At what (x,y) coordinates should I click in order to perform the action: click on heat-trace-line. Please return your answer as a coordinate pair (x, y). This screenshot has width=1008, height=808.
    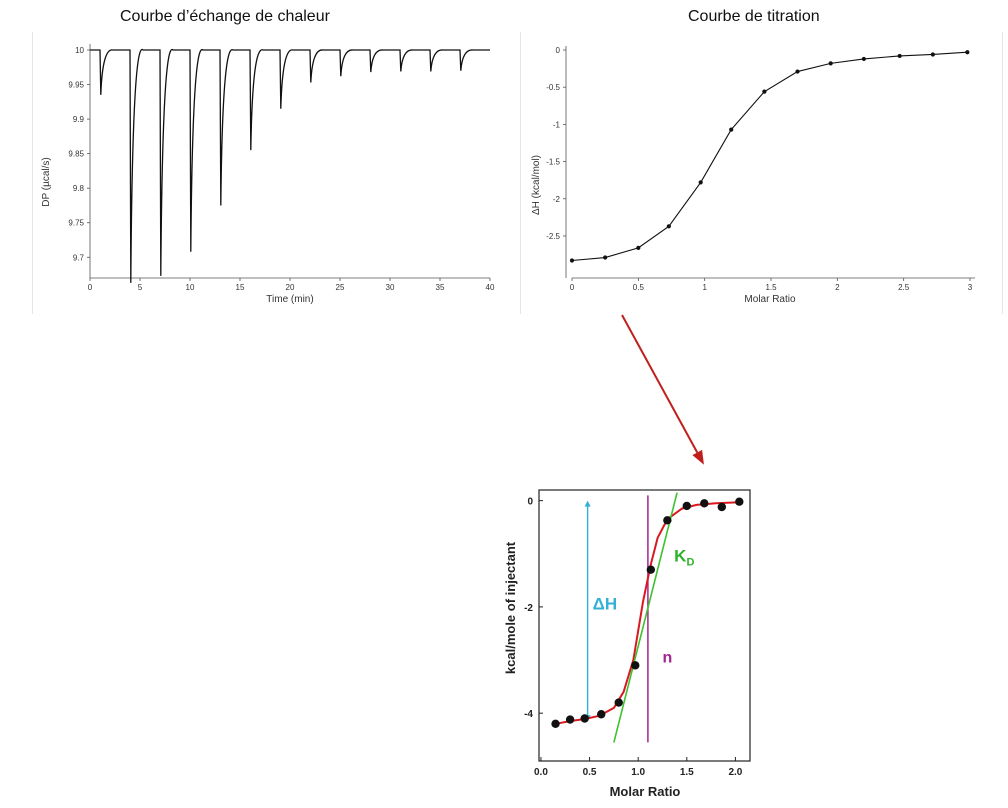
    Looking at the image, I should click on (290, 165).